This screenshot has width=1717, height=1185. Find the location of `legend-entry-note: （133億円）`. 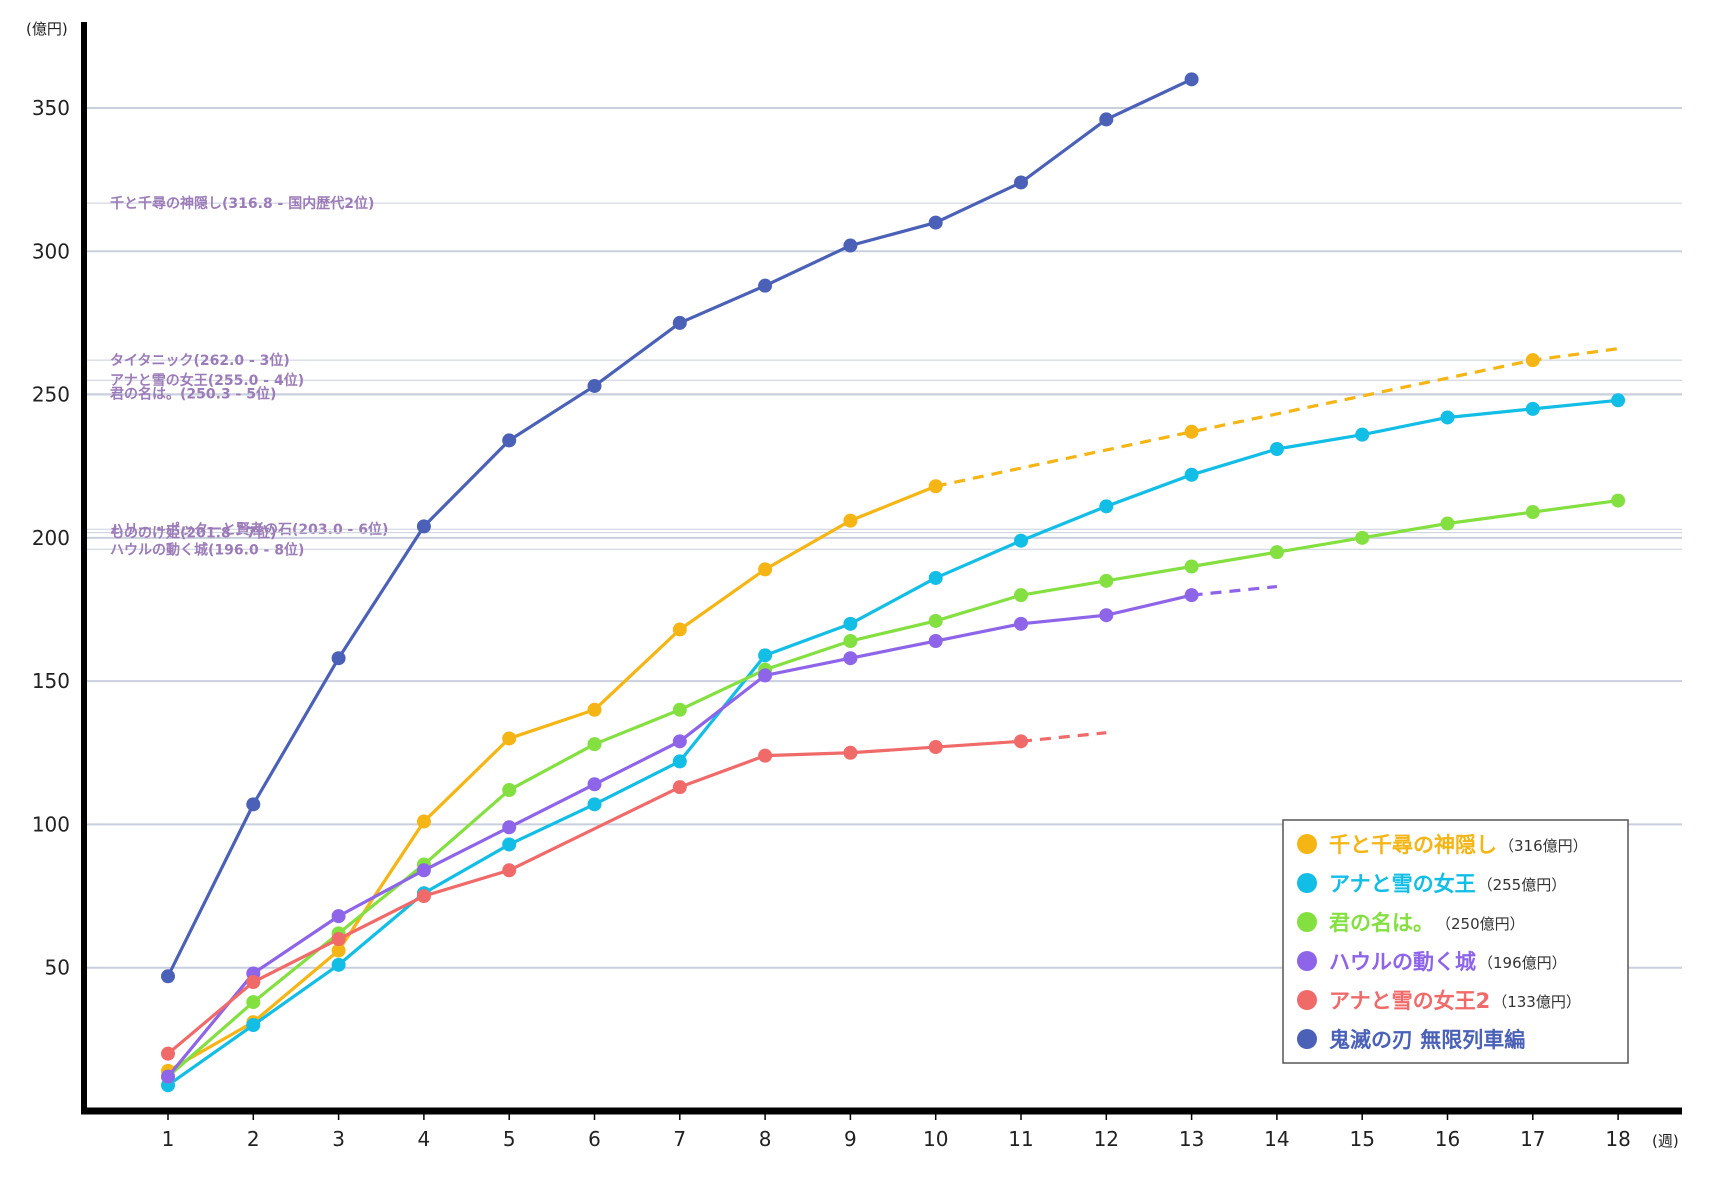

legend-entry-note: （133億円） is located at coordinates (1536, 1002).